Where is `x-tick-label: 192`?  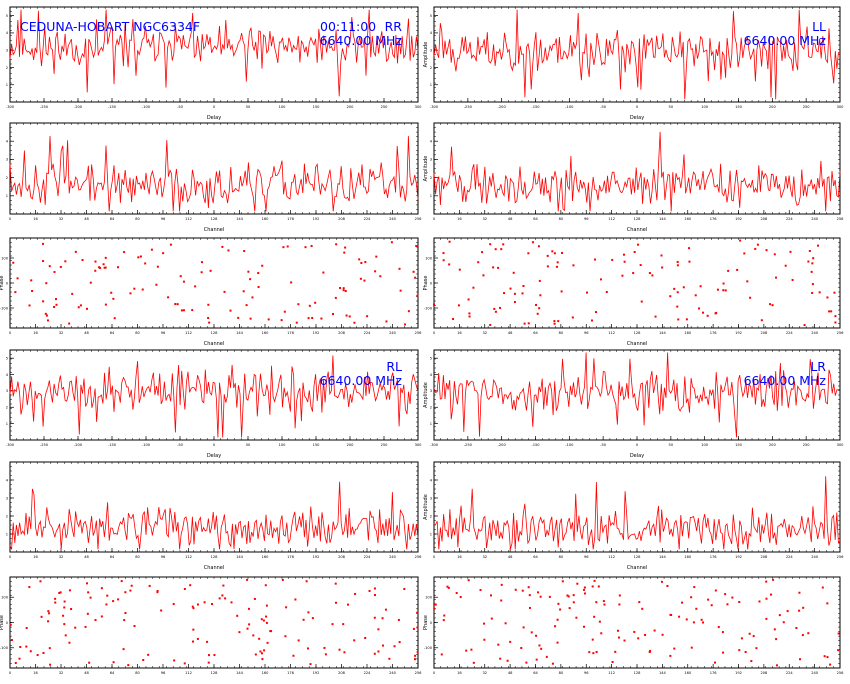 x-tick-label: 192 is located at coordinates (316, 673).